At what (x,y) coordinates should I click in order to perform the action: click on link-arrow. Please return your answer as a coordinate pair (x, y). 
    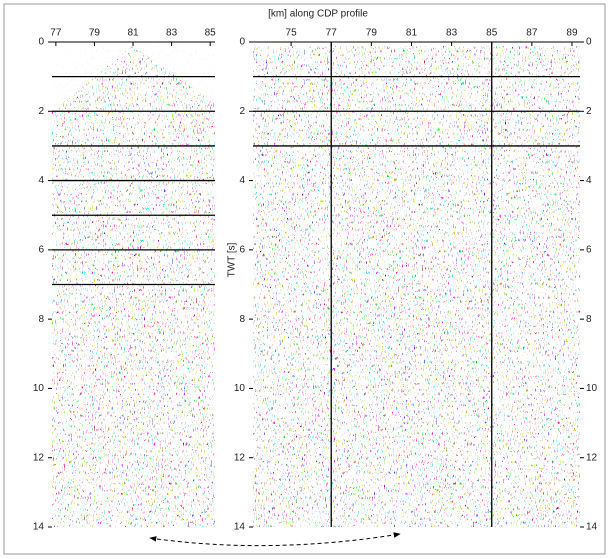
    Looking at the image, I should click on (275, 539).